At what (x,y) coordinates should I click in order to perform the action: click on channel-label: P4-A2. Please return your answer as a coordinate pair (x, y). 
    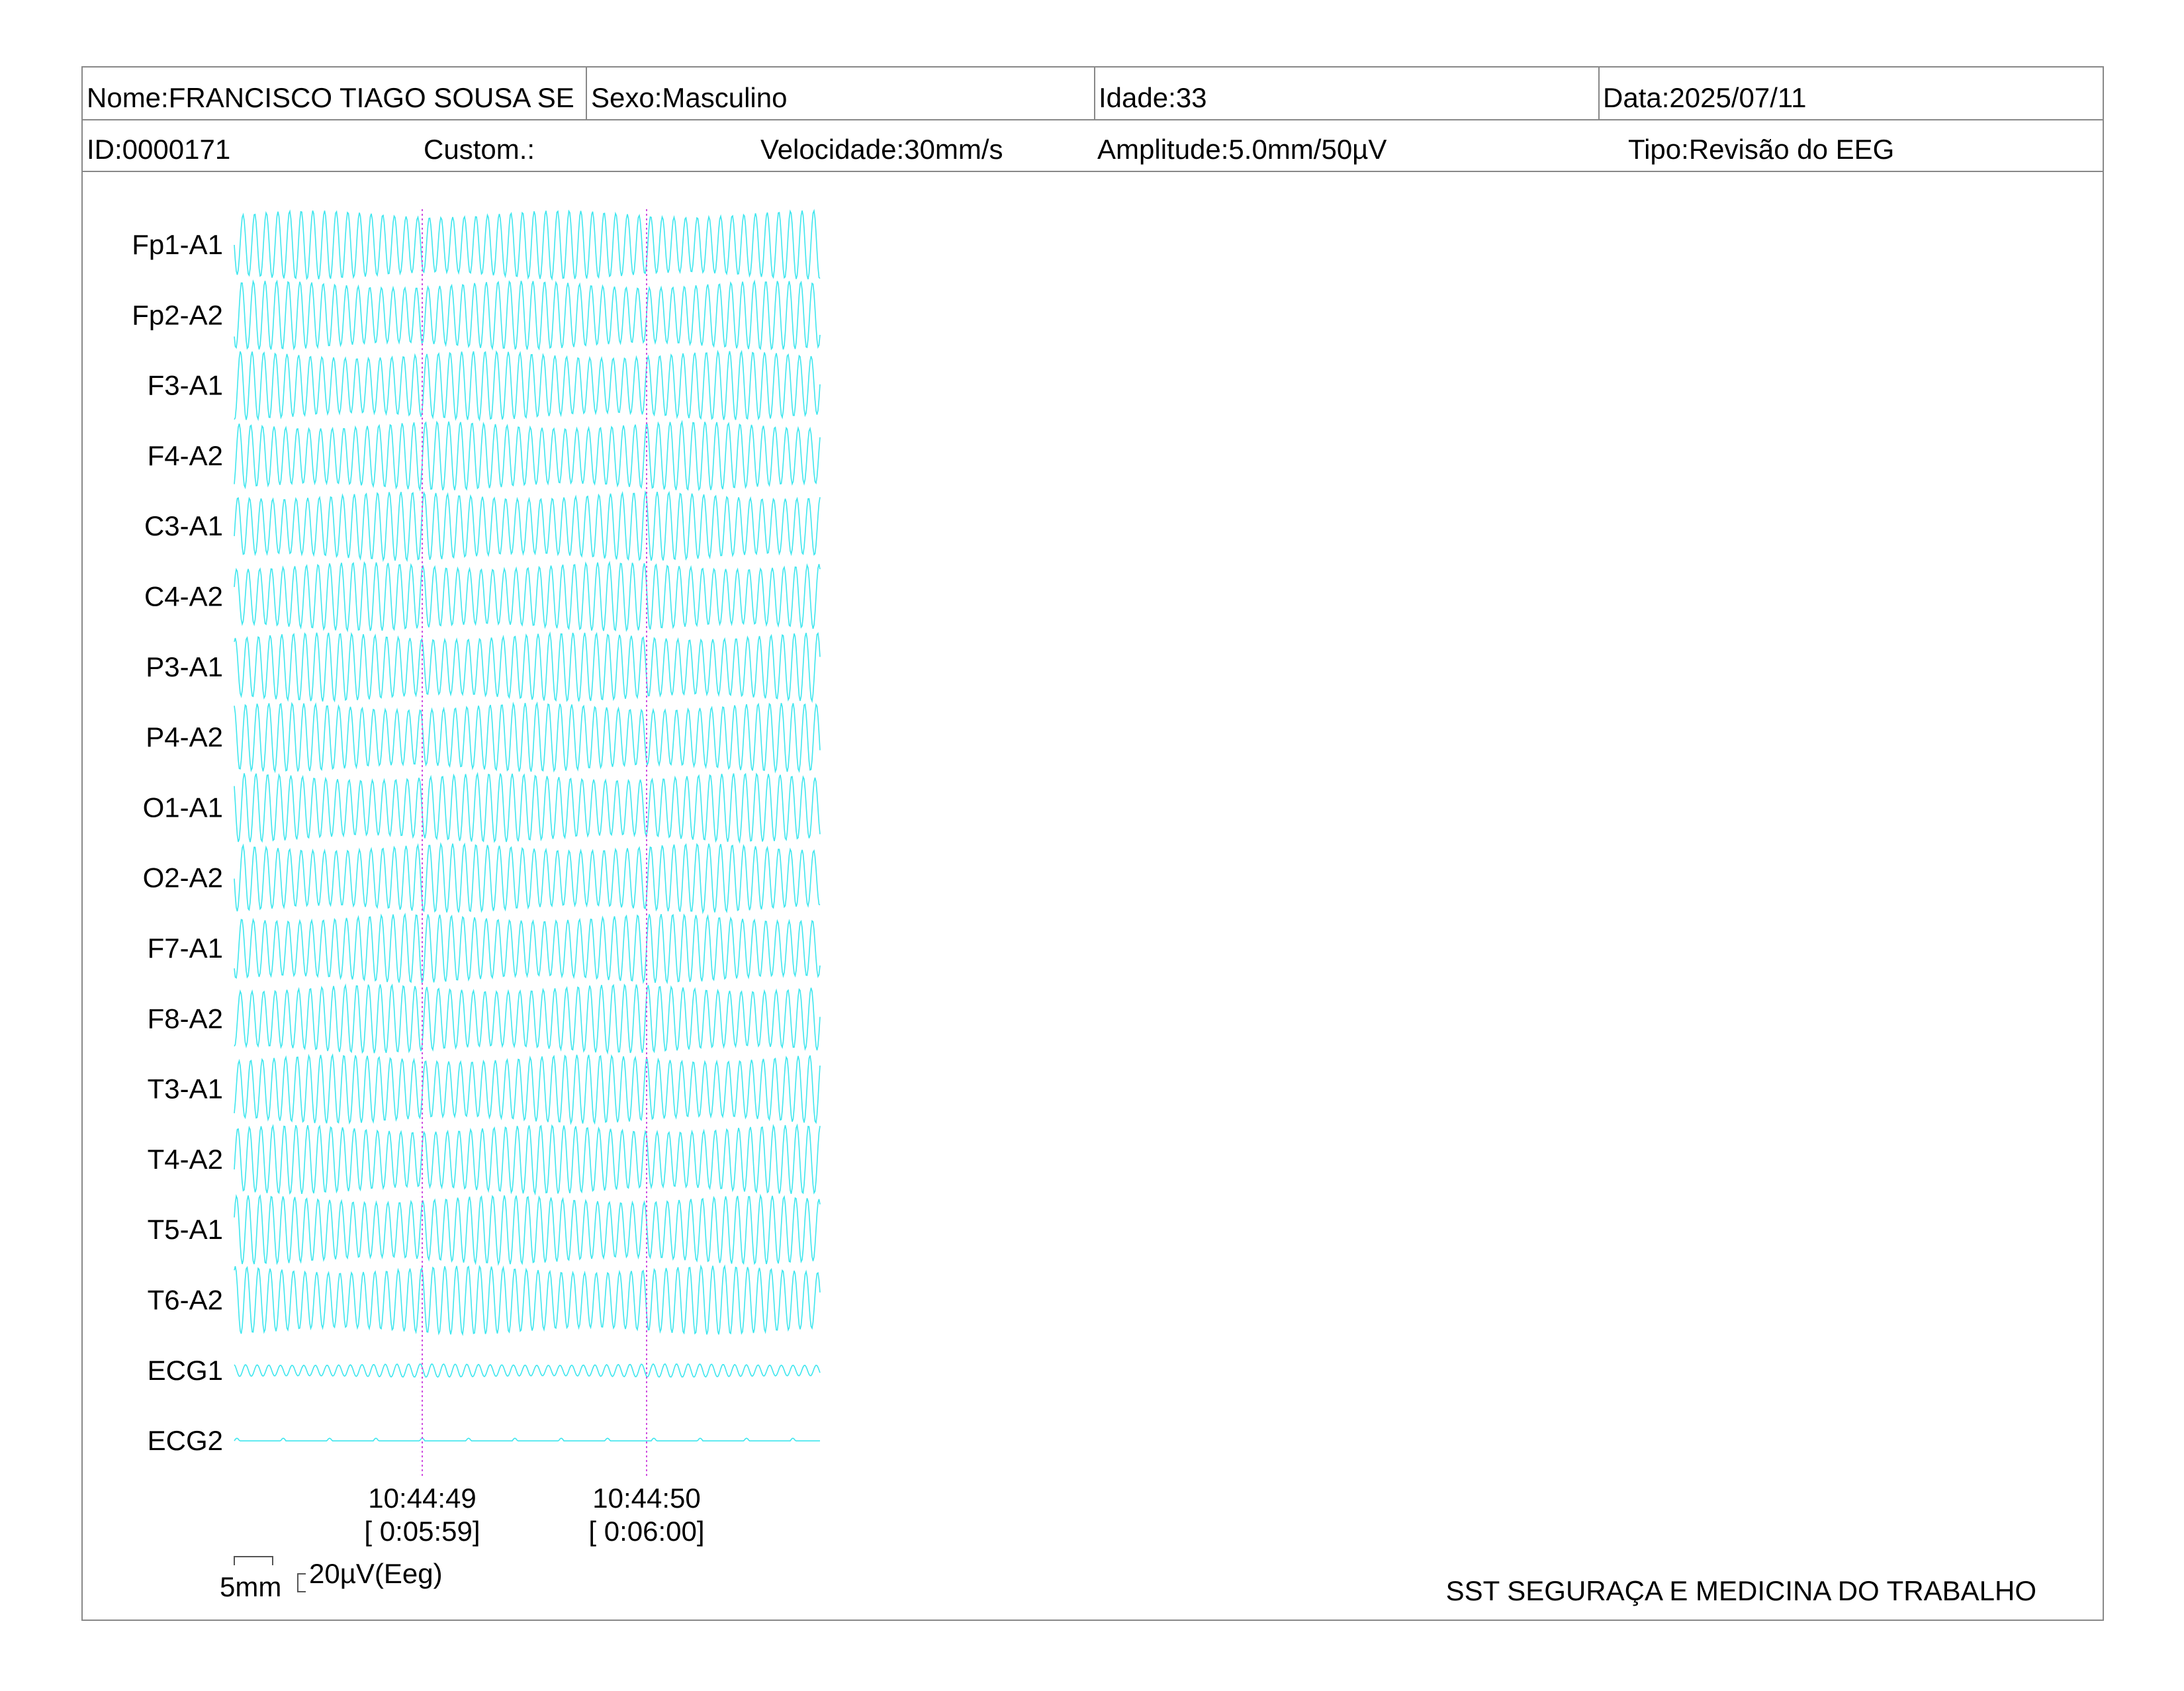
    Looking at the image, I should click on (184, 737).